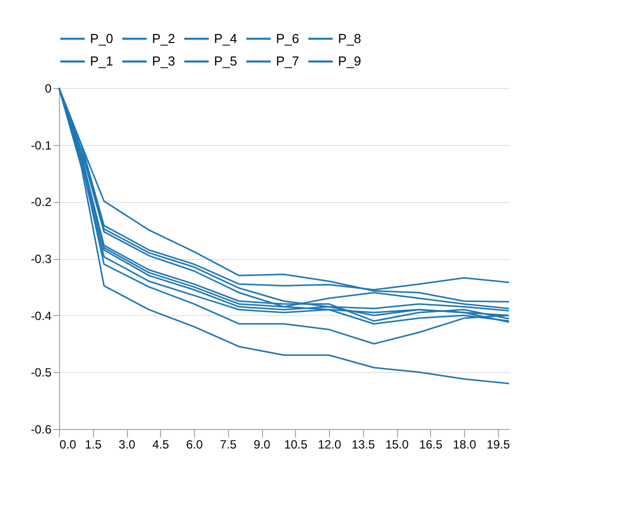 The height and width of the screenshot is (511, 625). Describe the element at coordinates (226, 38) in the screenshot. I see `legend-label: P_4` at that location.